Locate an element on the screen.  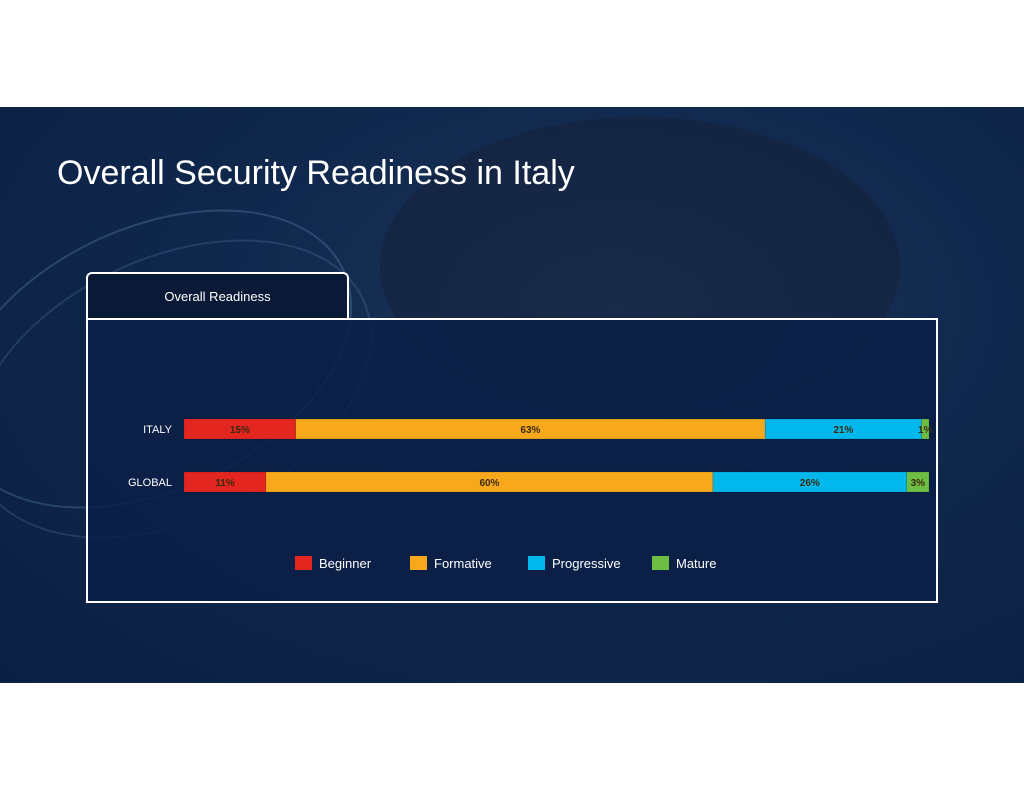
data-label: 15% is located at coordinates (240, 430).